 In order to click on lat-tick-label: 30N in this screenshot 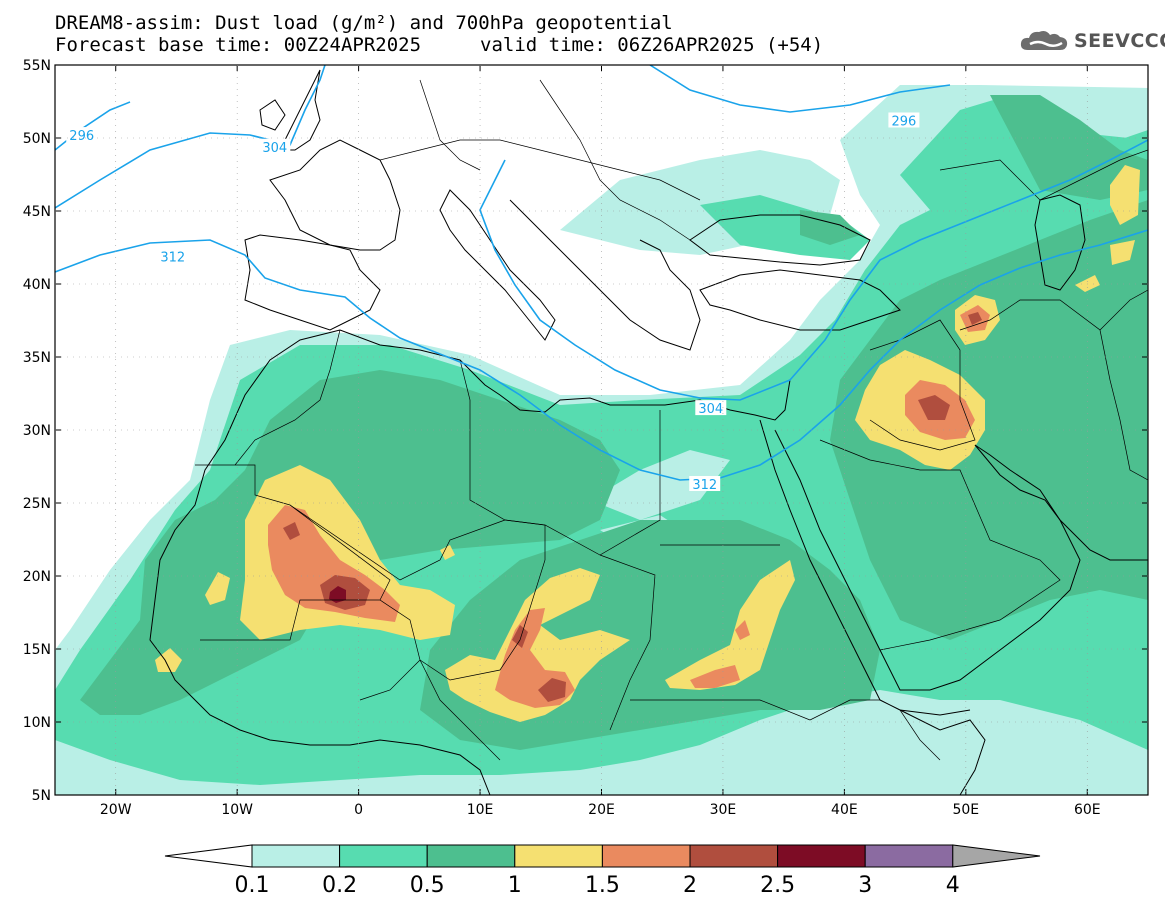, I will do `click(37, 431)`.